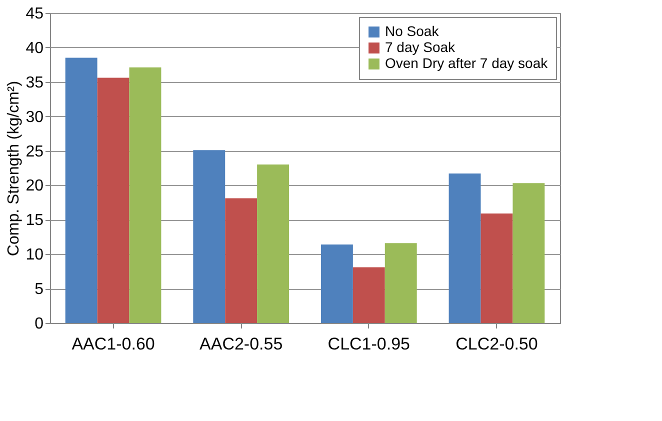 This screenshot has height=421, width=662. Describe the element at coordinates (35, 14) in the screenshot. I see `y-tick-label: 45` at that location.